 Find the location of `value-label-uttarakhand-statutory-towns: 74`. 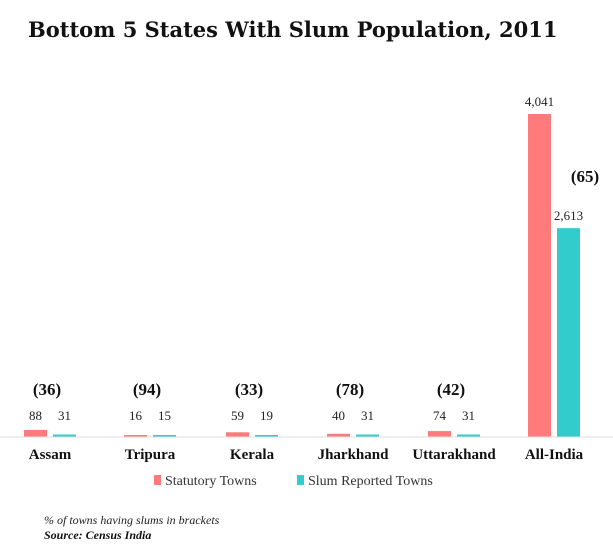

value-label-uttarakhand-statutory-towns: 74 is located at coordinates (440, 415).